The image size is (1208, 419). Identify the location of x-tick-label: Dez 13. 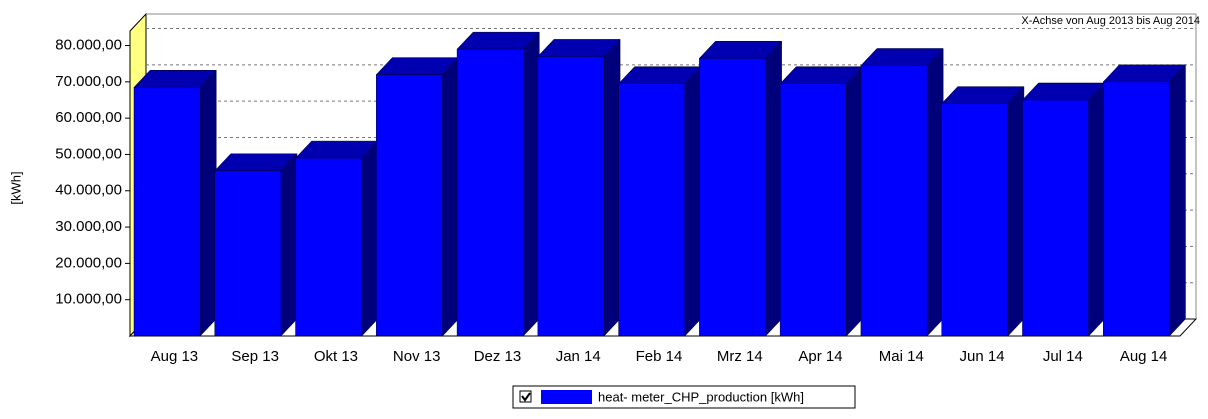
(498, 356).